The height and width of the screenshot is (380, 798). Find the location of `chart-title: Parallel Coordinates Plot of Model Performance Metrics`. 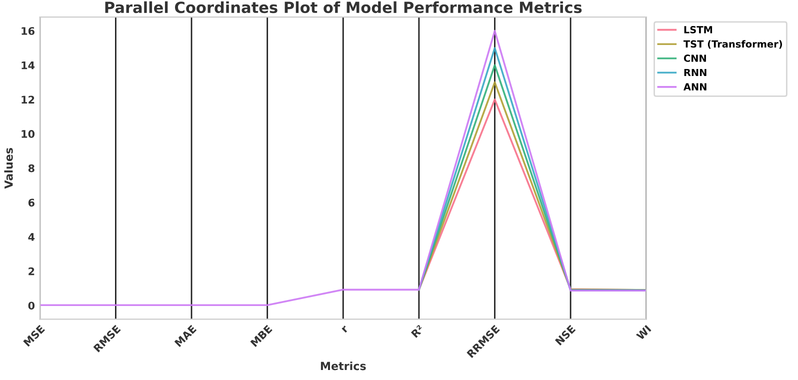

chart-title: Parallel Coordinates Plot of Model Performance Metrics is located at coordinates (343, 7).